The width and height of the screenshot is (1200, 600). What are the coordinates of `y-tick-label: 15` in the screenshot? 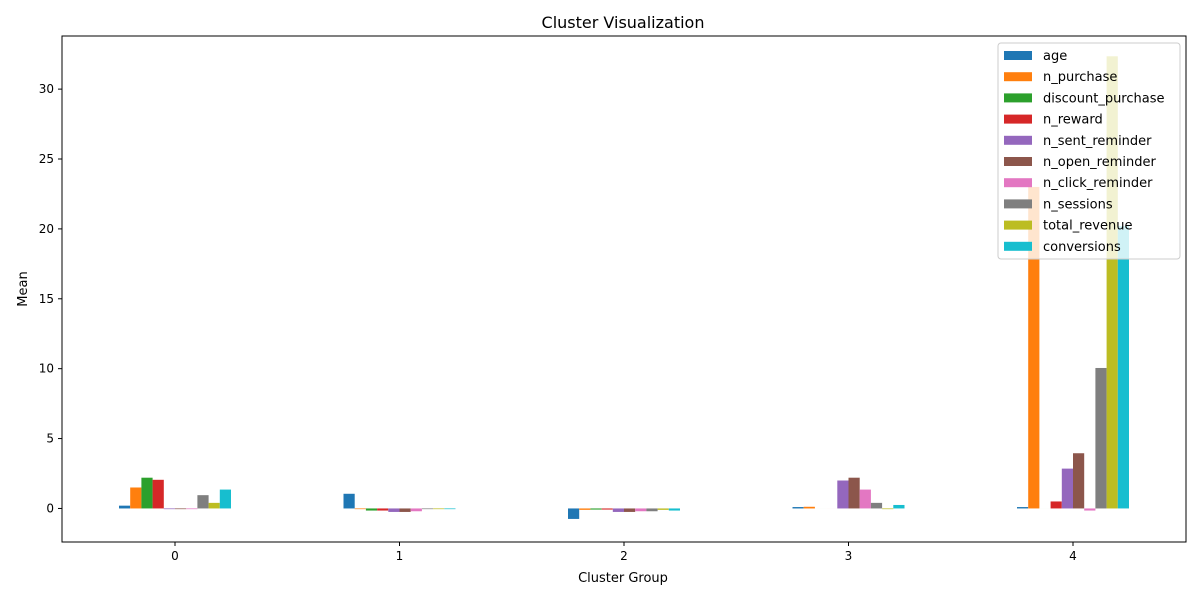 It's located at (46, 299).